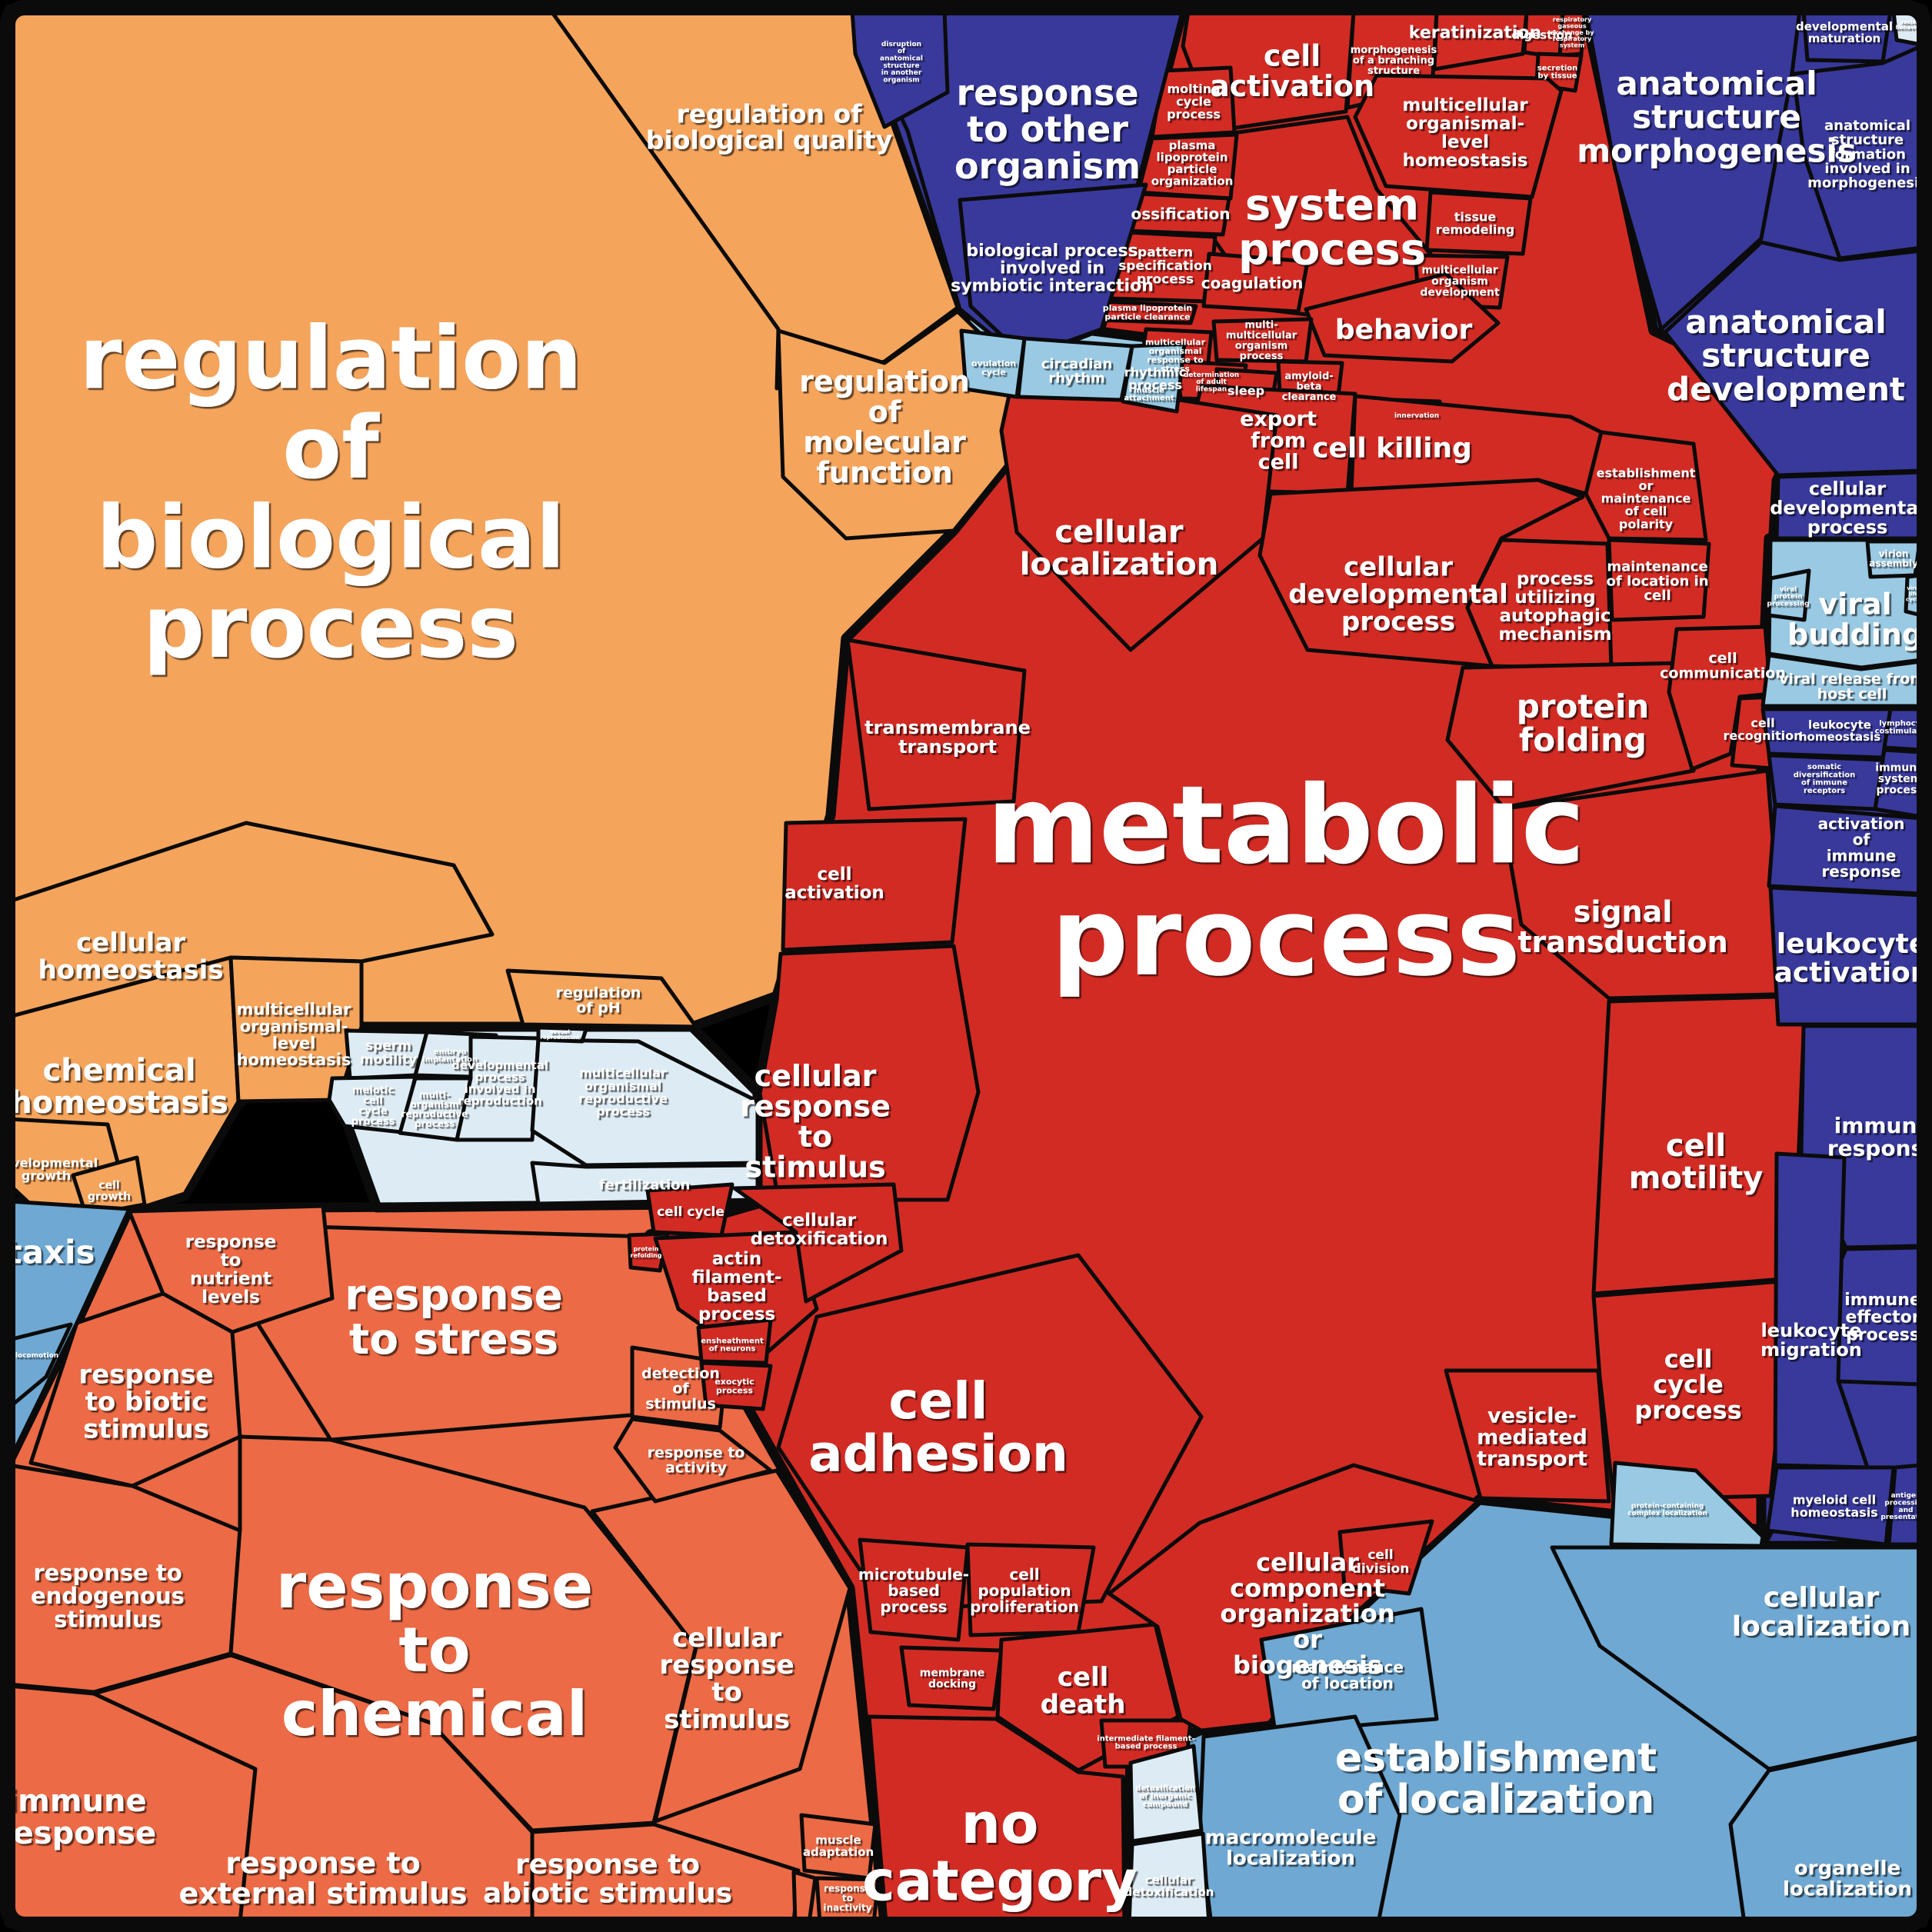  What do you see at coordinates (1381, 1562) in the screenshot?
I see `cell-division-label: cell division` at bounding box center [1381, 1562].